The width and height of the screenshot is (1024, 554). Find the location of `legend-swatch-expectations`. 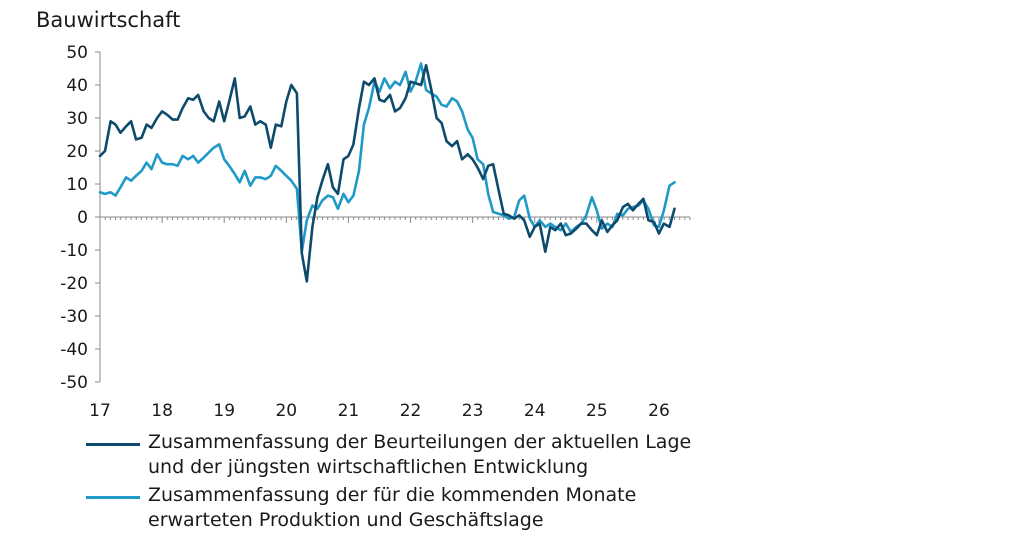

legend-swatch-expectations is located at coordinates (113, 497).